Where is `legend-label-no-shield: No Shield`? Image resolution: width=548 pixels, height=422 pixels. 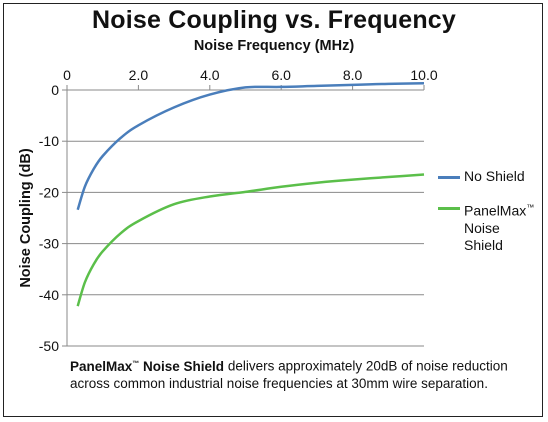
legend-label-no-shield: No Shield is located at coordinates (494, 176).